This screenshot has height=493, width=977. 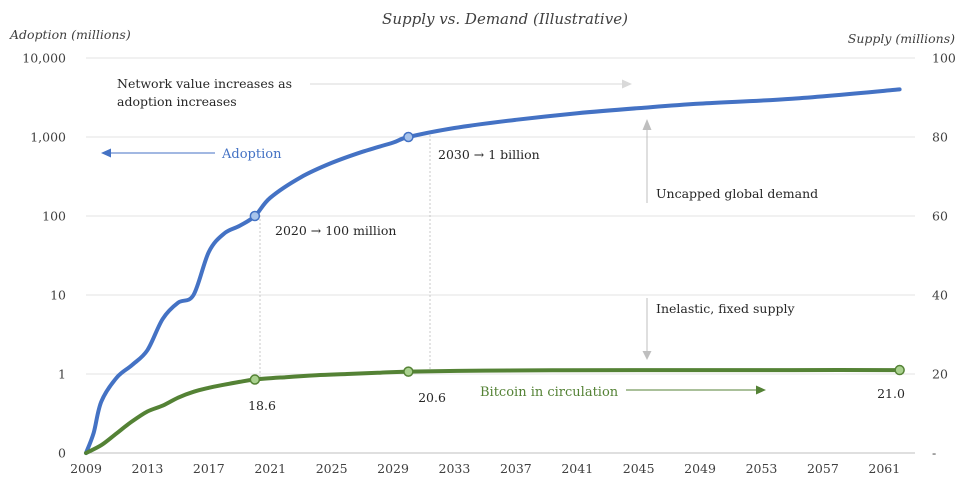 I want to click on supply-2030-value: 20.6, so click(x=432, y=397).